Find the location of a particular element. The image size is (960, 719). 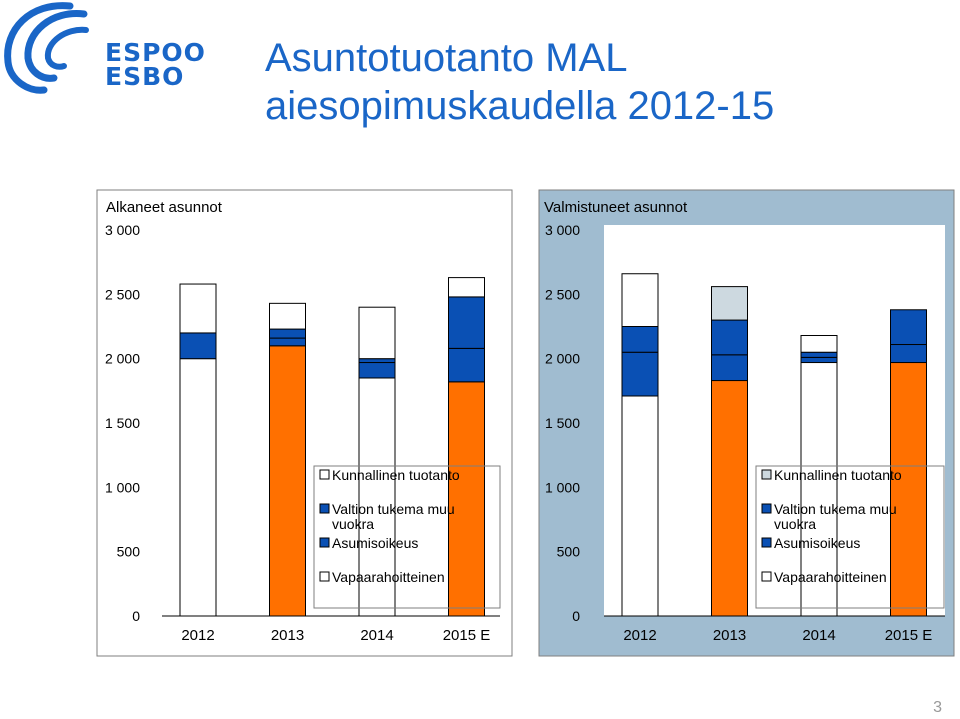

chart-1-ytick-label: 1 000 is located at coordinates (122, 487).